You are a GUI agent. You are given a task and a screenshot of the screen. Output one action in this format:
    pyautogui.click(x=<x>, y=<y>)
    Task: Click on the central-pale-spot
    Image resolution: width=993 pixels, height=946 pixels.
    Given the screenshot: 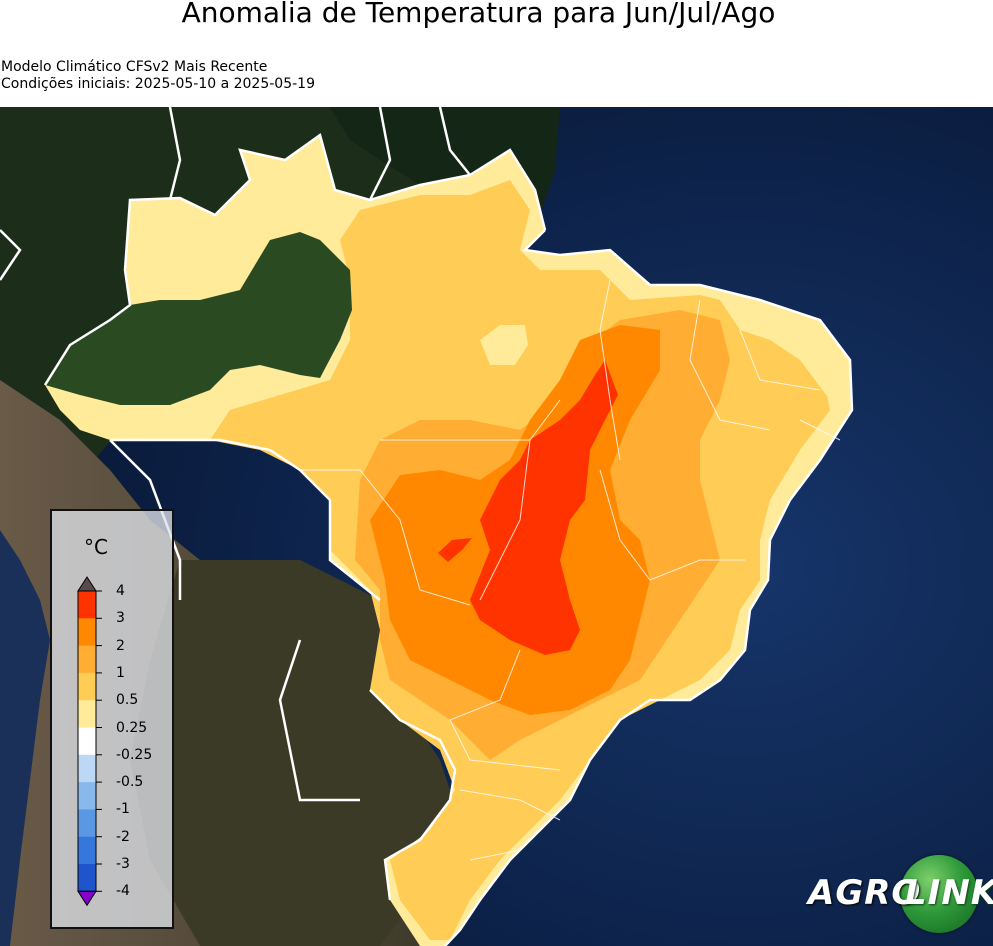 What is the action you would take?
    pyautogui.click(x=504, y=345)
    